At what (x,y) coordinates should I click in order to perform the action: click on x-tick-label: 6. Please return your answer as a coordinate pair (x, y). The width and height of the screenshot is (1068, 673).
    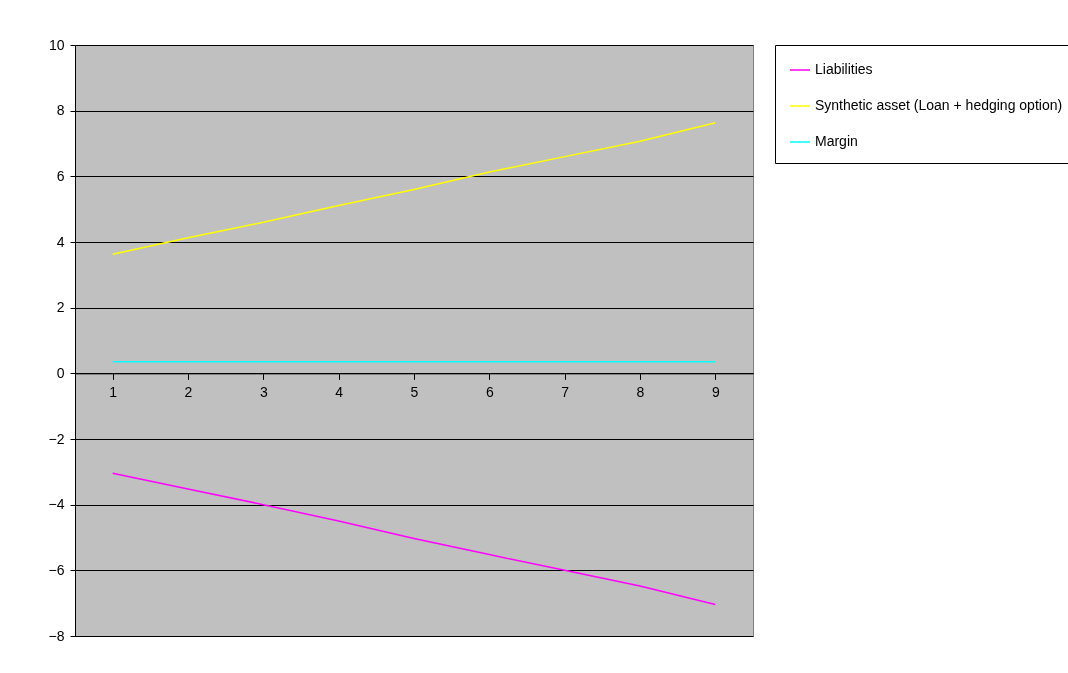
    Looking at the image, I should click on (489, 391).